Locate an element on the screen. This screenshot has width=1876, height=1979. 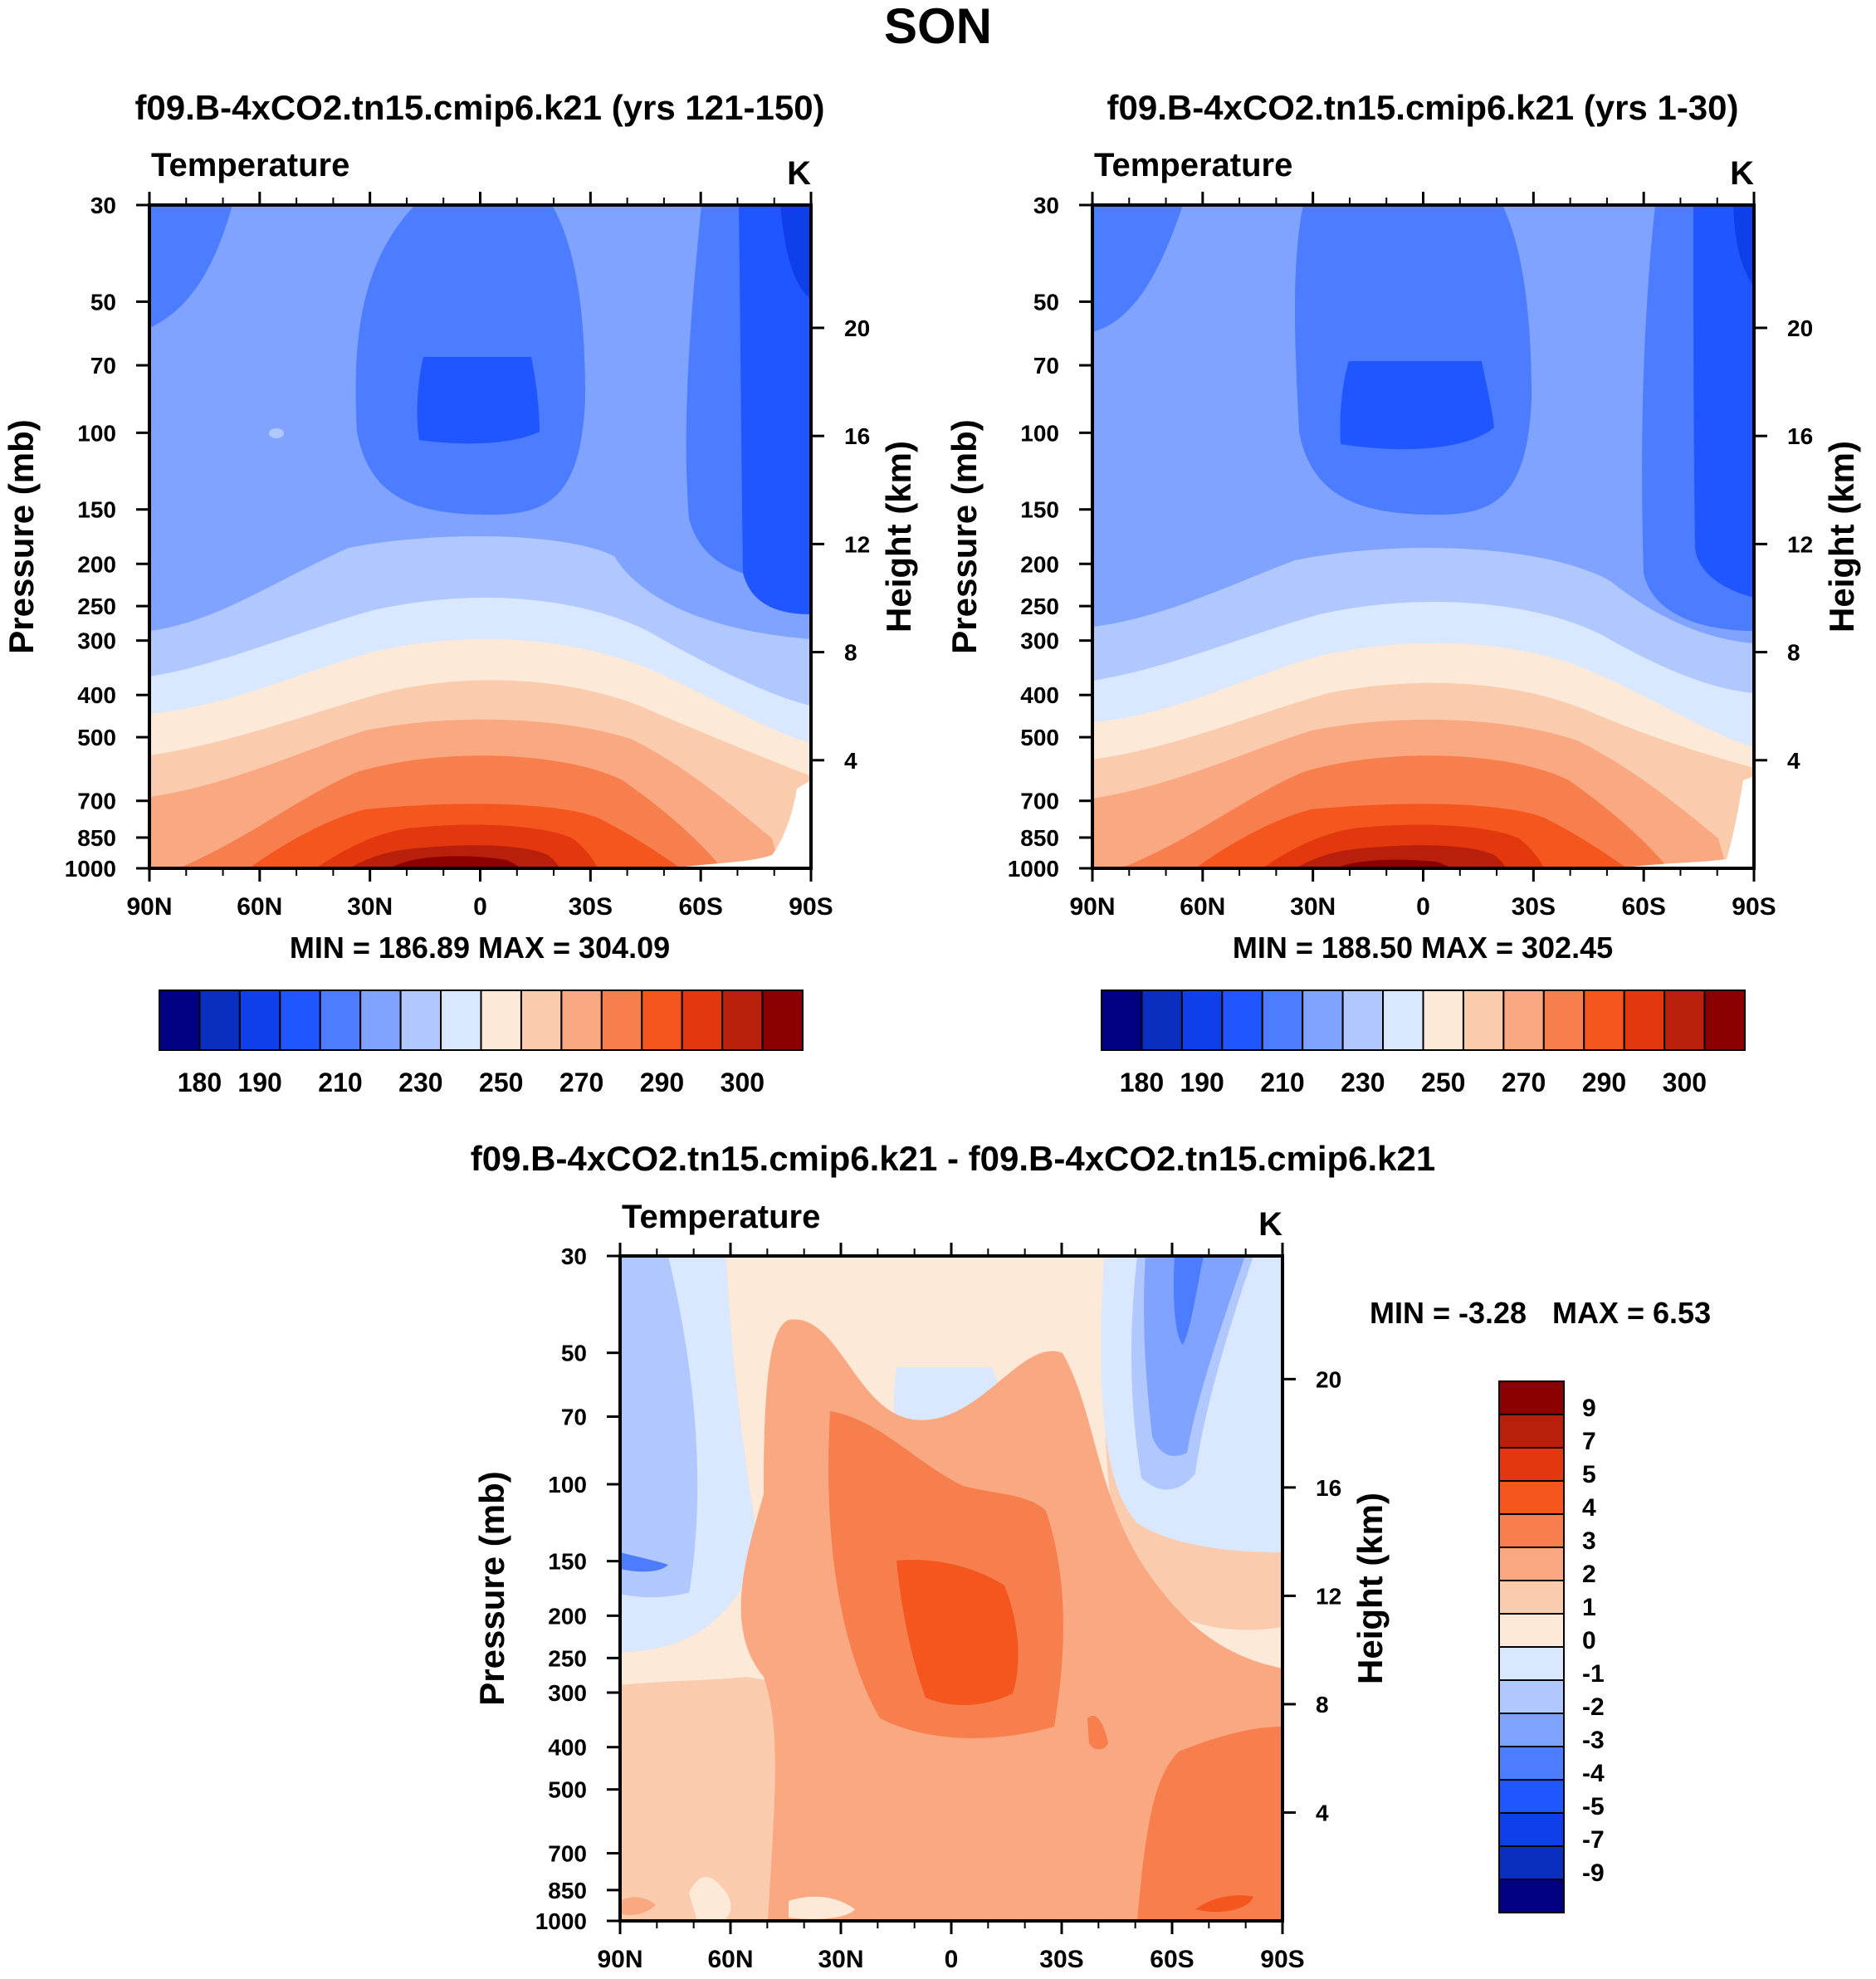
x-tick-label: 90S is located at coordinates (1754, 907).